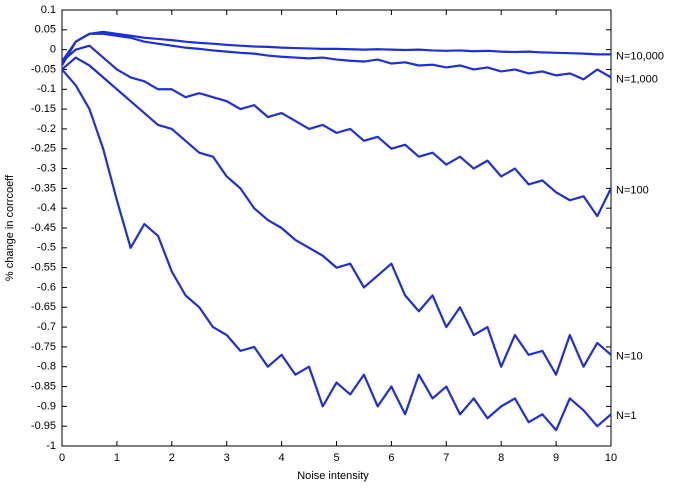 The width and height of the screenshot is (680, 488). What do you see at coordinates (43, 268) in the screenshot?
I see `y-tick-label: -0.55` at bounding box center [43, 268].